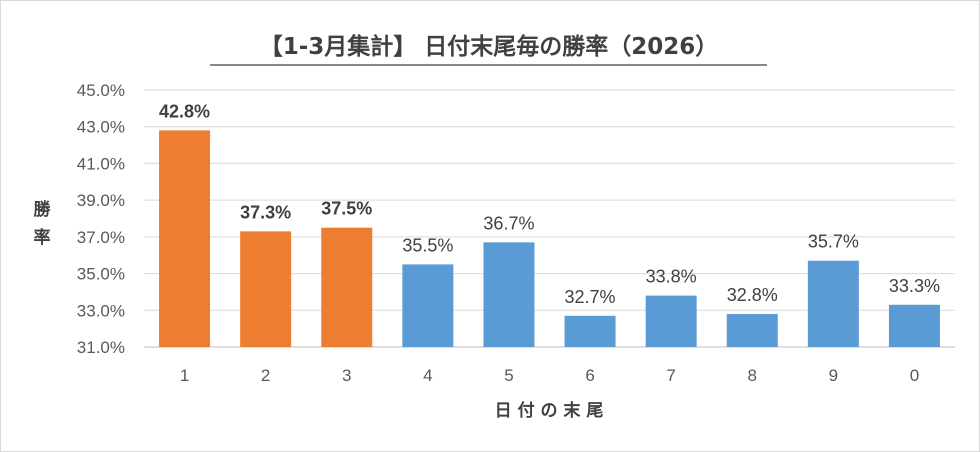 The image size is (980, 452). Describe the element at coordinates (101, 200) in the screenshot. I see `y-tick-label: 39.0%` at that location.